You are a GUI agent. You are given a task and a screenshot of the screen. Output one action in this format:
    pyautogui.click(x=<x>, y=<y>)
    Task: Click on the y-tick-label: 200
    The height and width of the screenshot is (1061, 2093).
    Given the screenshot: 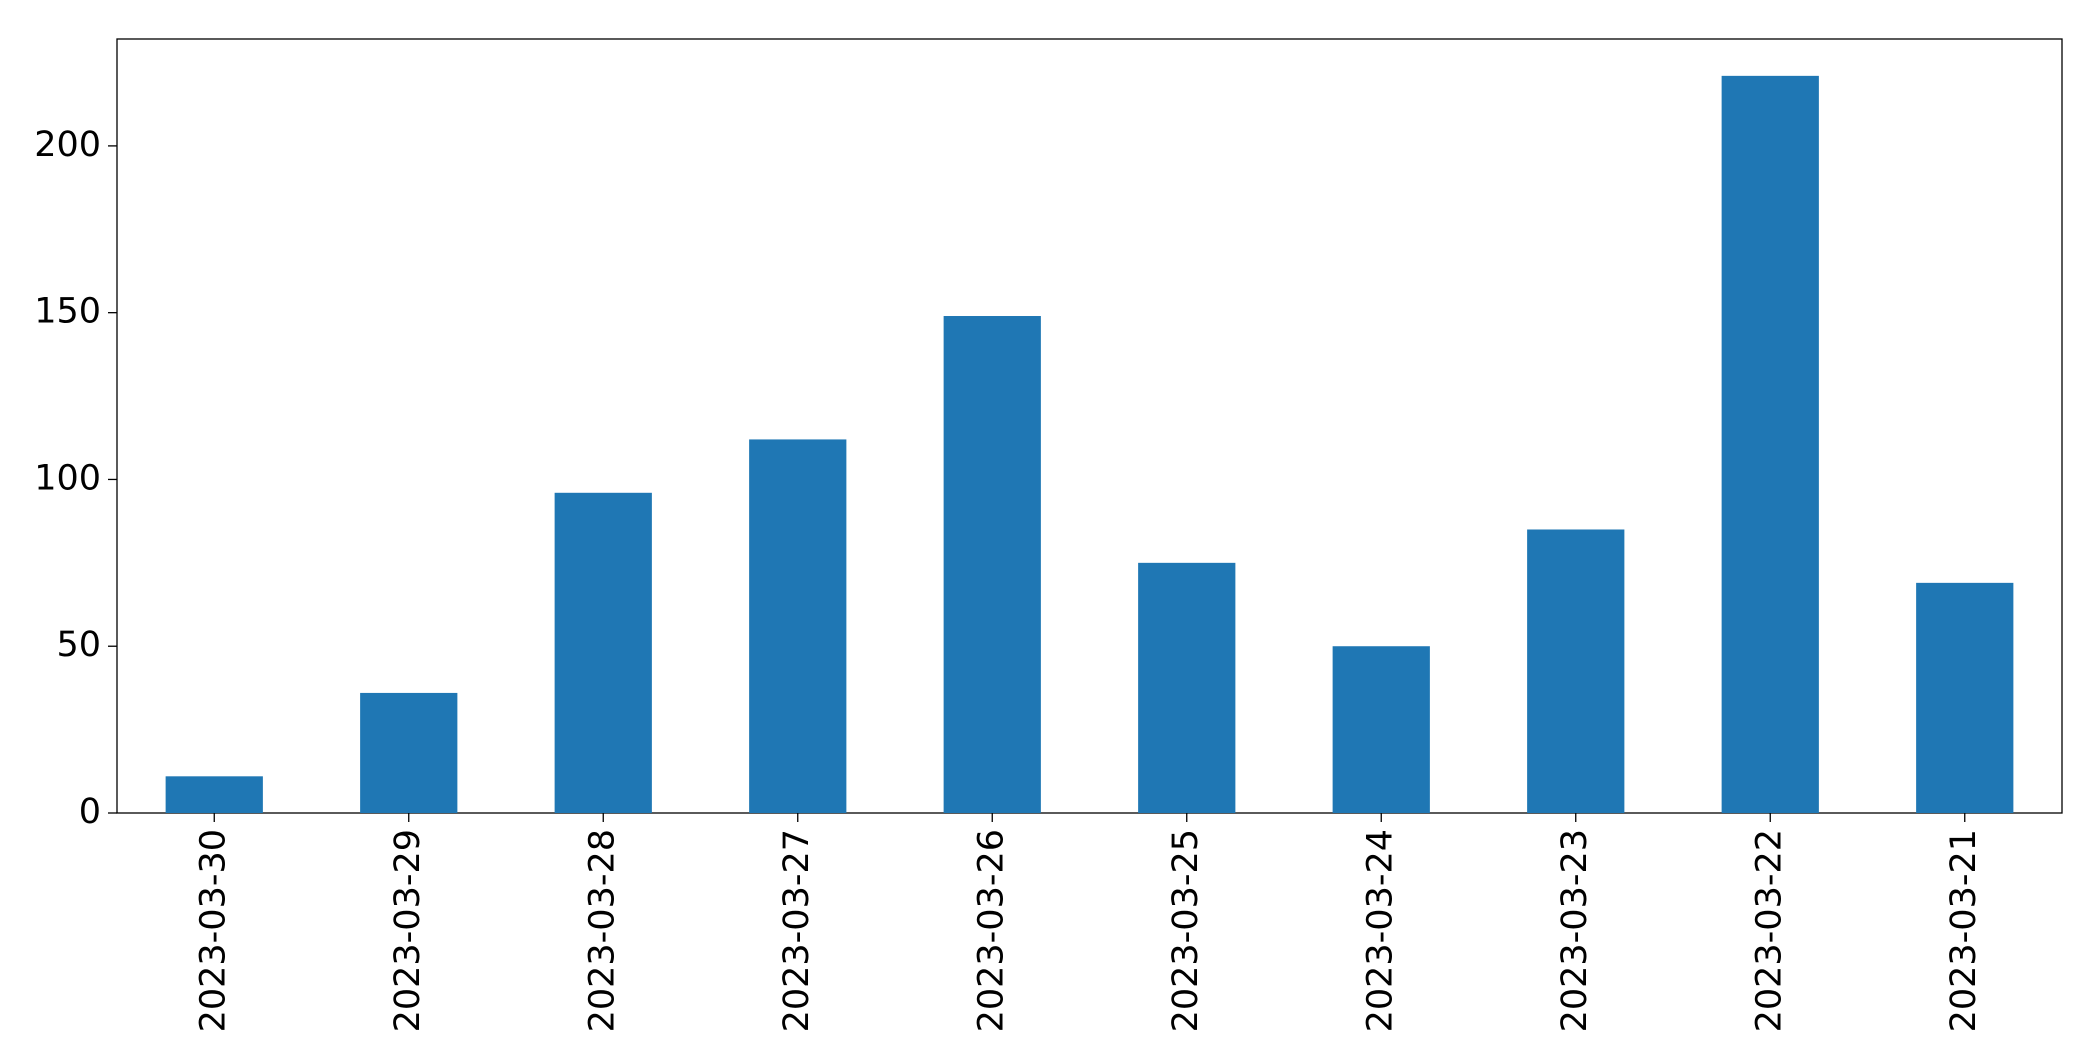 What is the action you would take?
    pyautogui.click(x=67, y=145)
    